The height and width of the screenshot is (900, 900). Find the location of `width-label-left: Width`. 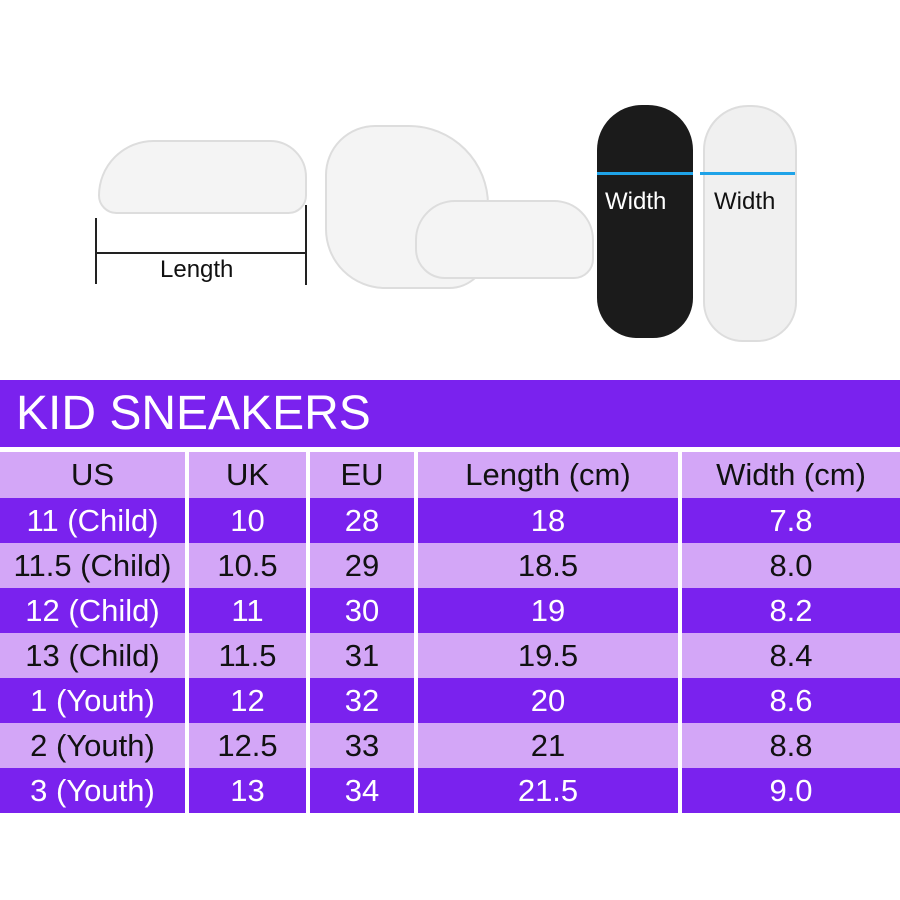

width-label-left: Width is located at coordinates (636, 201).